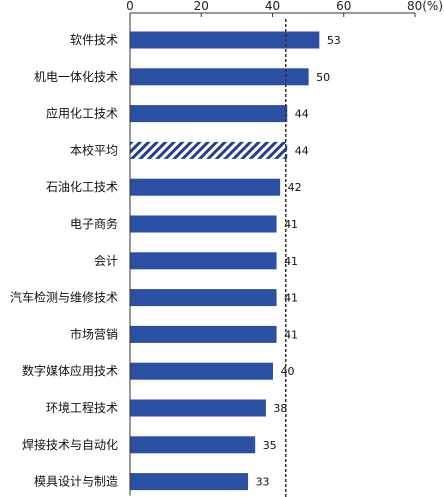  Describe the element at coordinates (94, 223) in the screenshot. I see `category-label: 电子商务` at that location.